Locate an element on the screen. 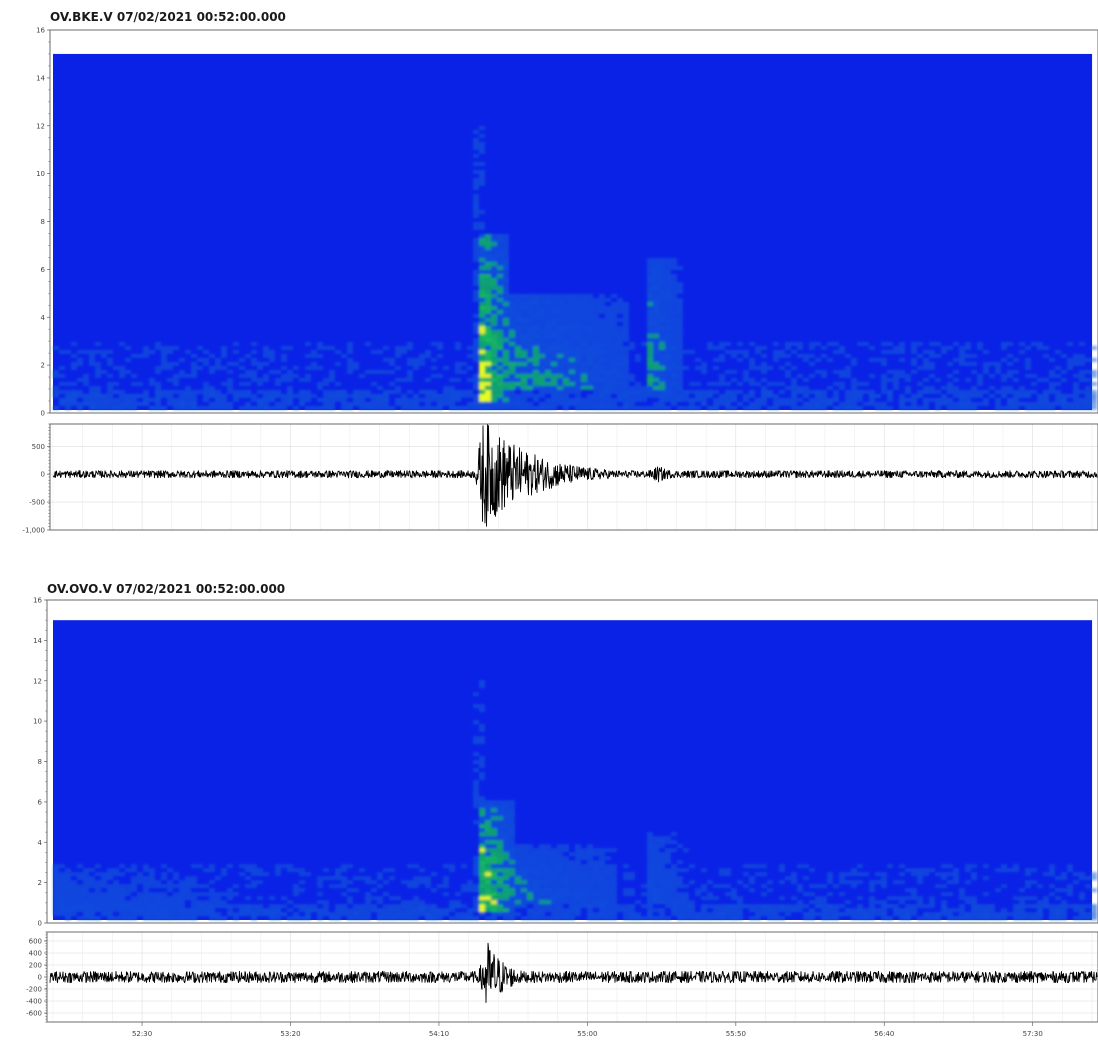 Image resolution: width=1098 pixels, height=1050 pixels. y-tick-label: 8 is located at coordinates (43, 222).